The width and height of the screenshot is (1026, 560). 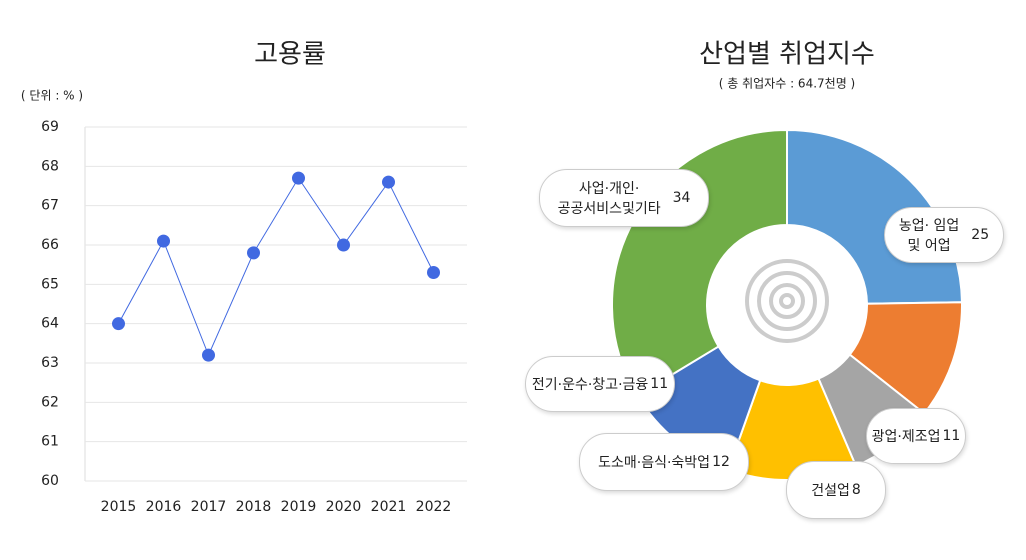 What do you see at coordinates (856, 490) in the screenshot?
I see `value-label: 8` at bounding box center [856, 490].